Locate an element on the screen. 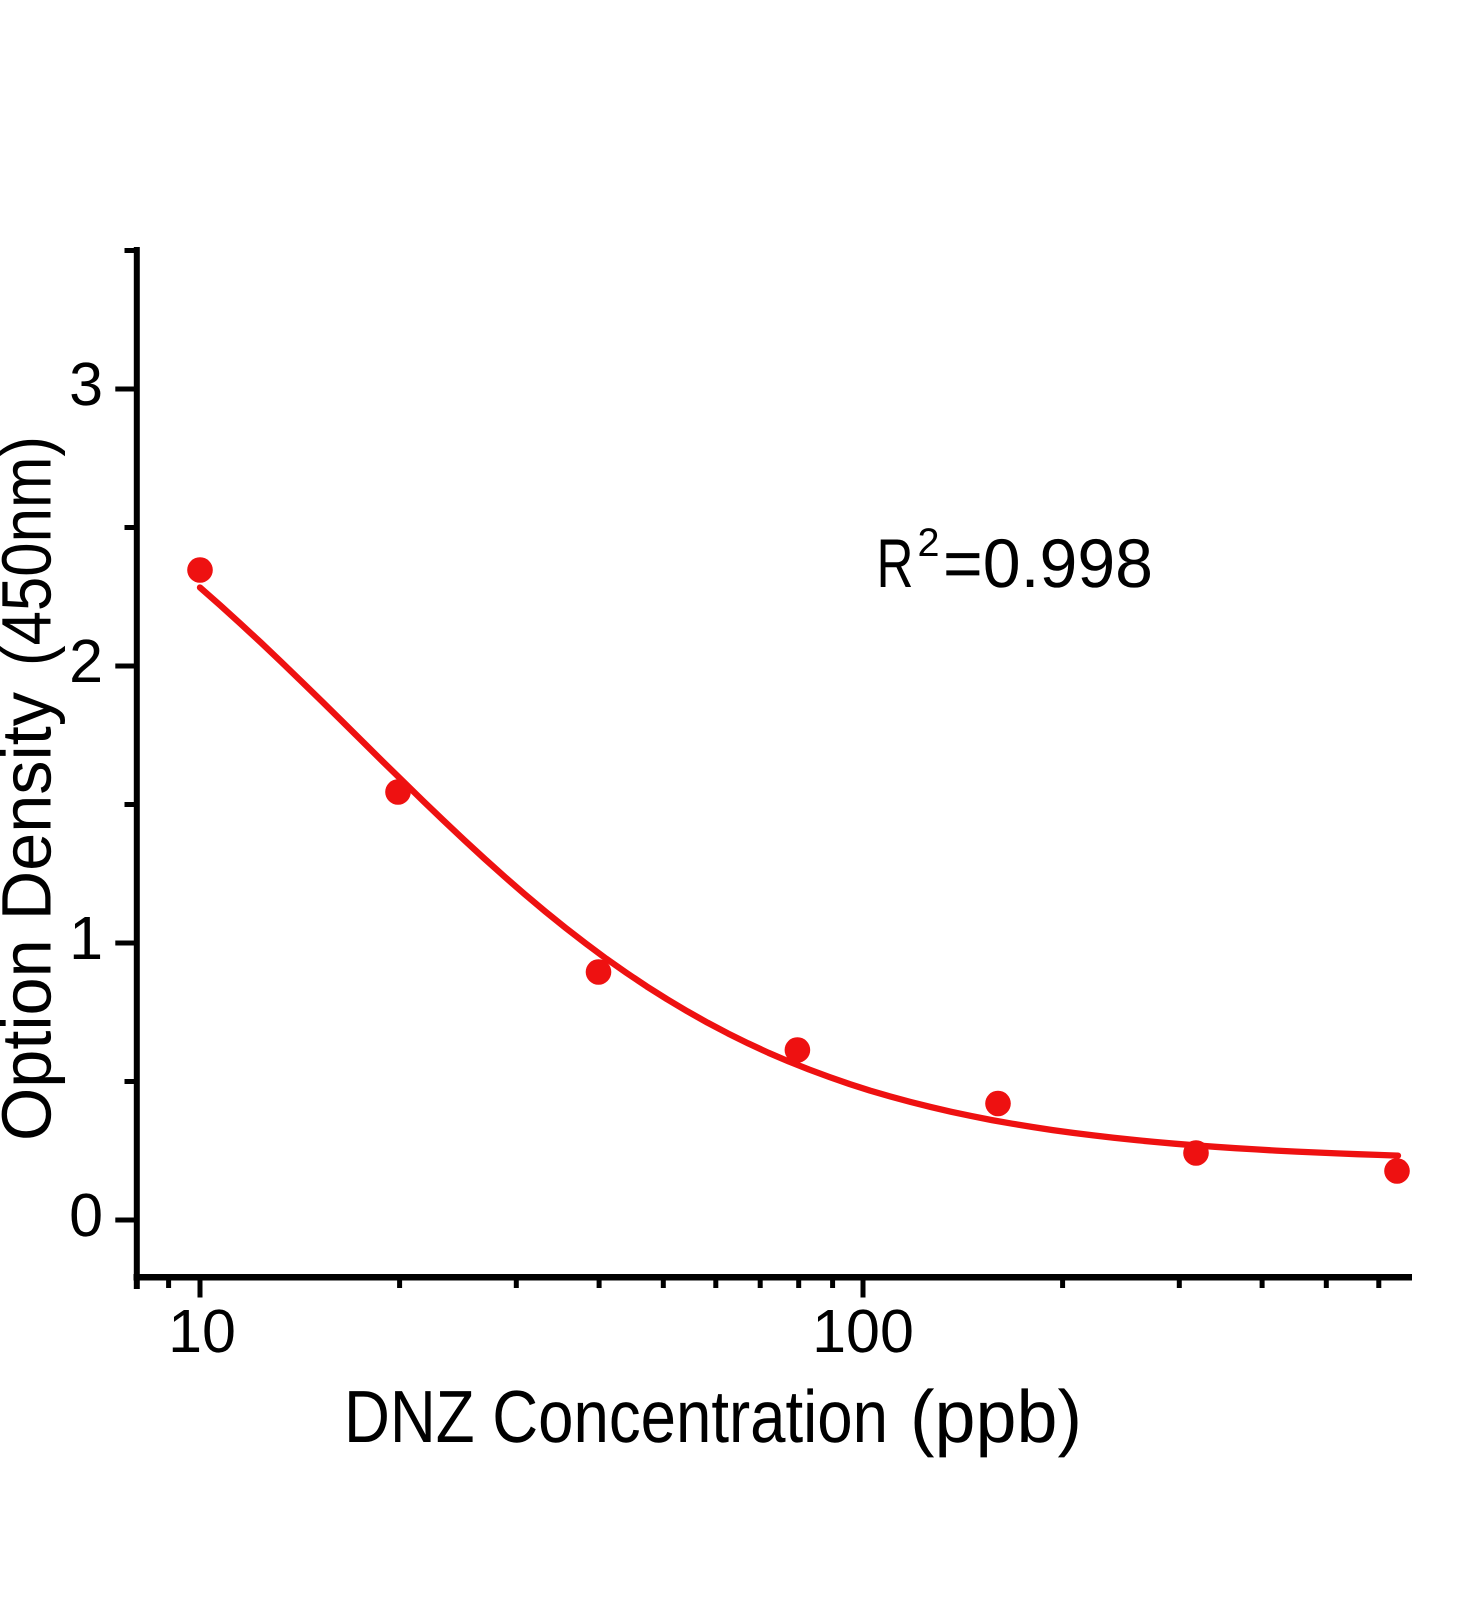 This screenshot has width=1472, height=1600. svg-text: Option Density is located at coordinates (33, 916).